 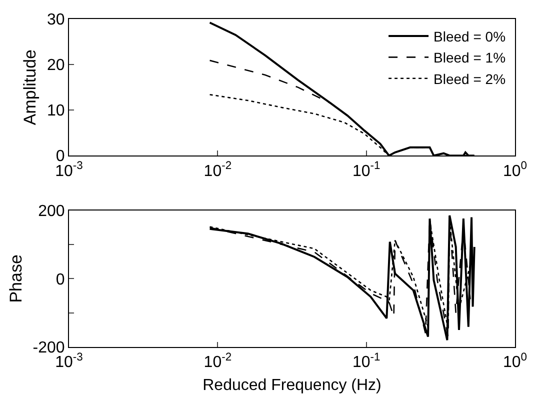 What do you see at coordinates (470, 78) in the screenshot?
I see `legend-label: Bleed = 2%` at bounding box center [470, 78].